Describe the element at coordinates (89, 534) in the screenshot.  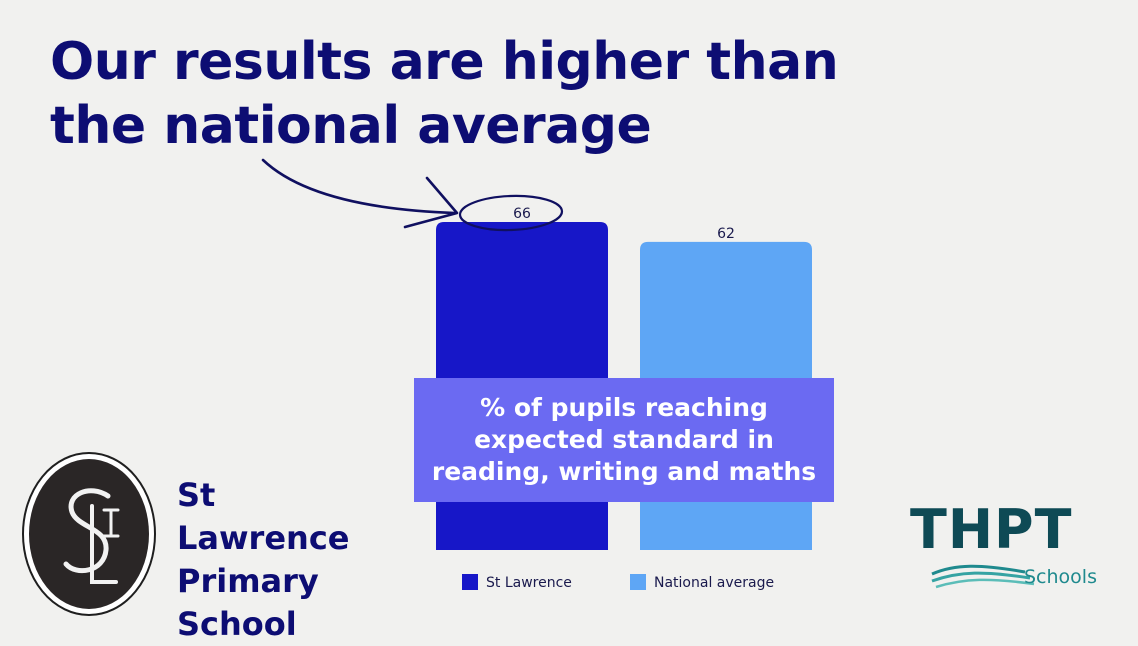
I see `school-seal-logo` at that location.